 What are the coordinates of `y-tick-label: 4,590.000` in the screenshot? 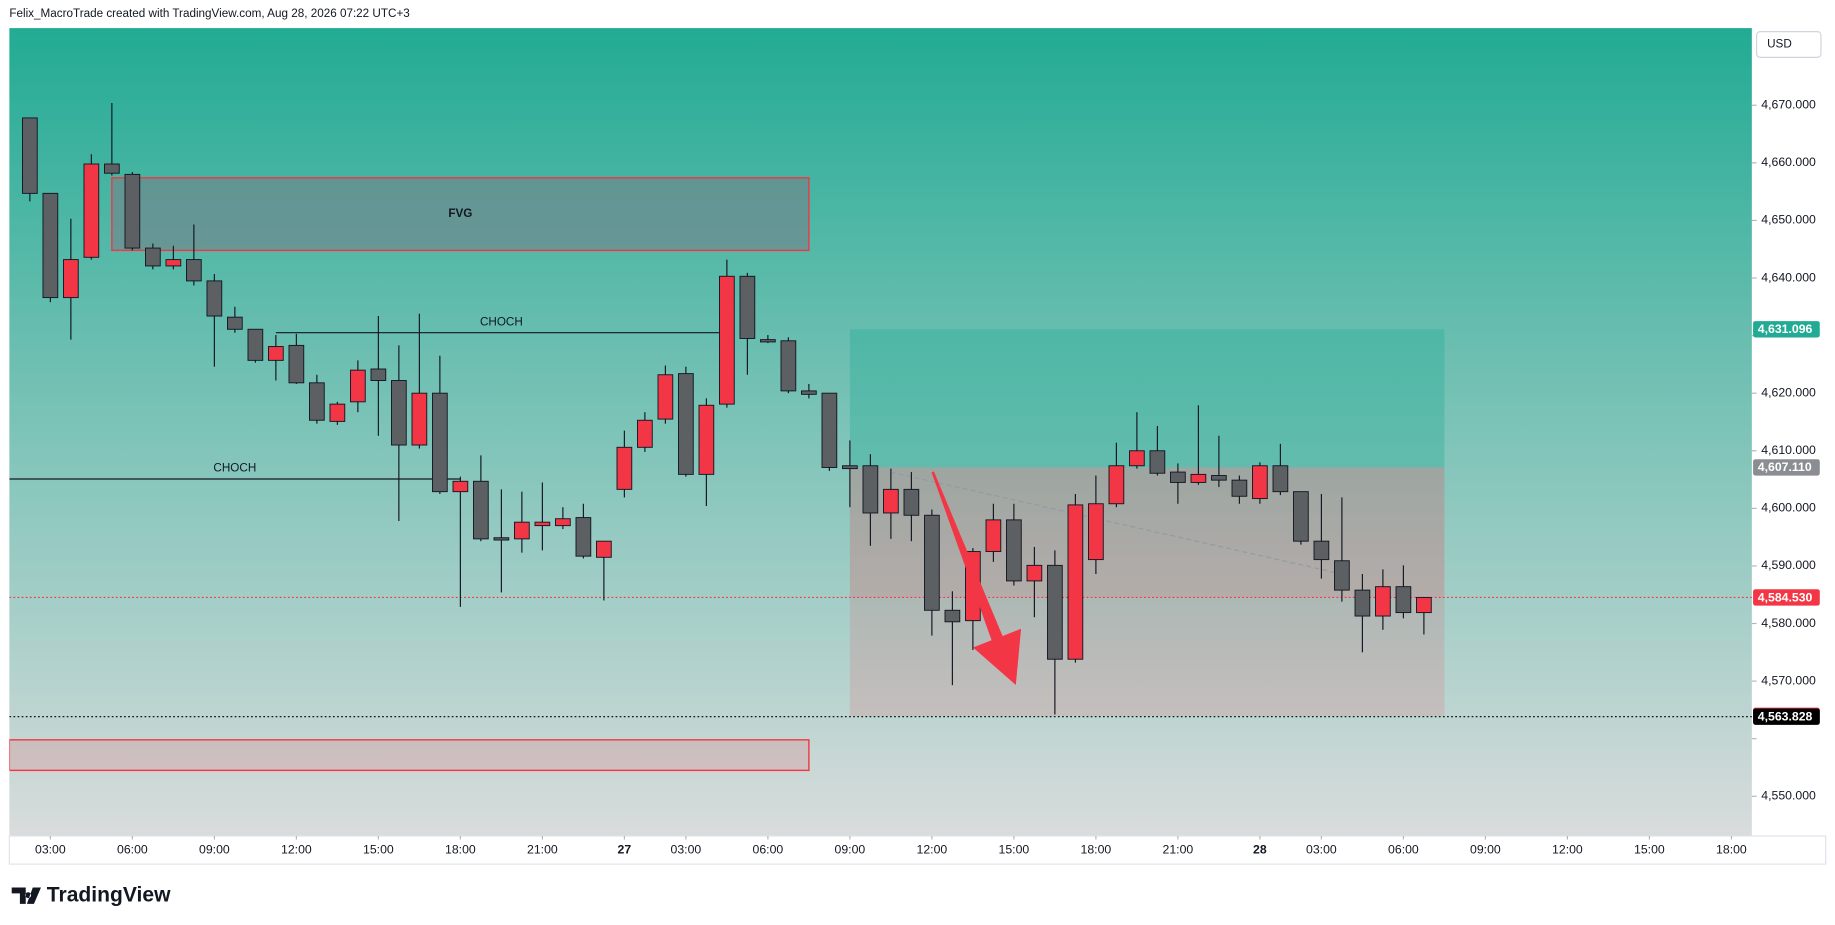 It's located at (1788, 565).